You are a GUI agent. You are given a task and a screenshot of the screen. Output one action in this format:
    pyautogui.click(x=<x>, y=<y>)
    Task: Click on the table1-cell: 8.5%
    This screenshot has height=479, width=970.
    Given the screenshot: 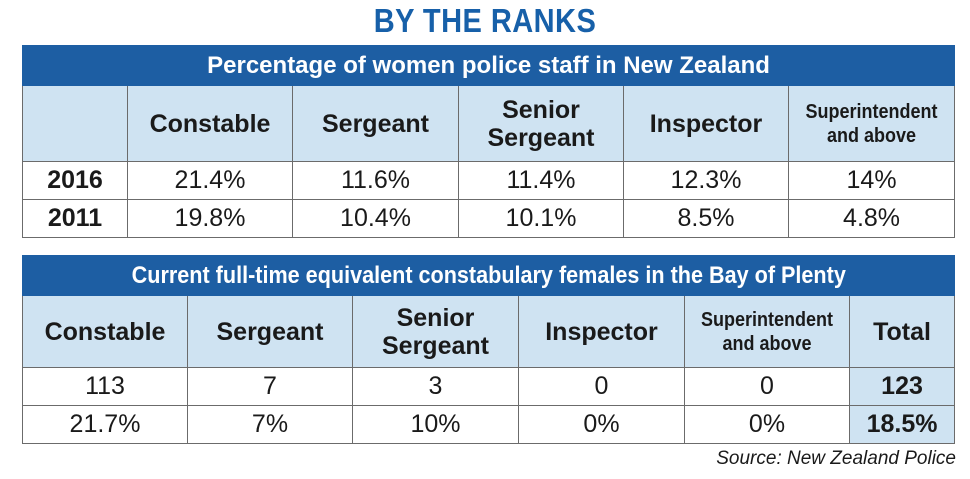 What is the action you would take?
    pyautogui.click(x=706, y=218)
    